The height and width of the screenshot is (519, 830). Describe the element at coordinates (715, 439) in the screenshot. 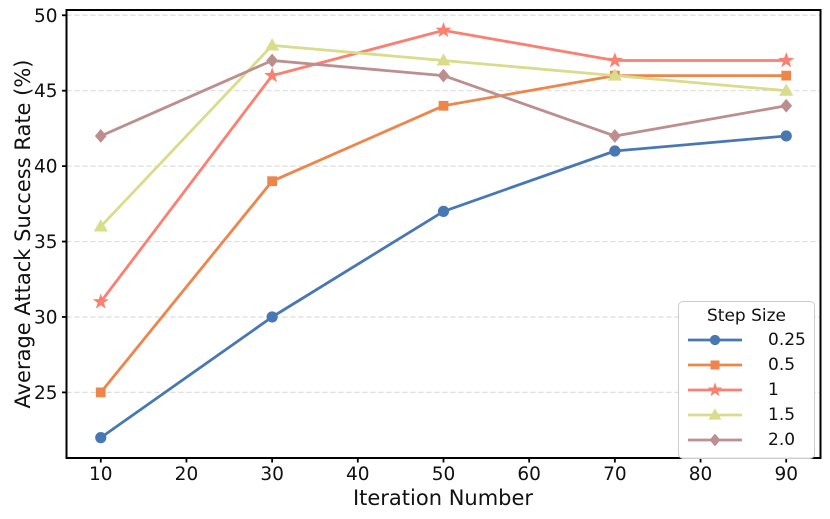

I see `diamond-legend-sample` at that location.